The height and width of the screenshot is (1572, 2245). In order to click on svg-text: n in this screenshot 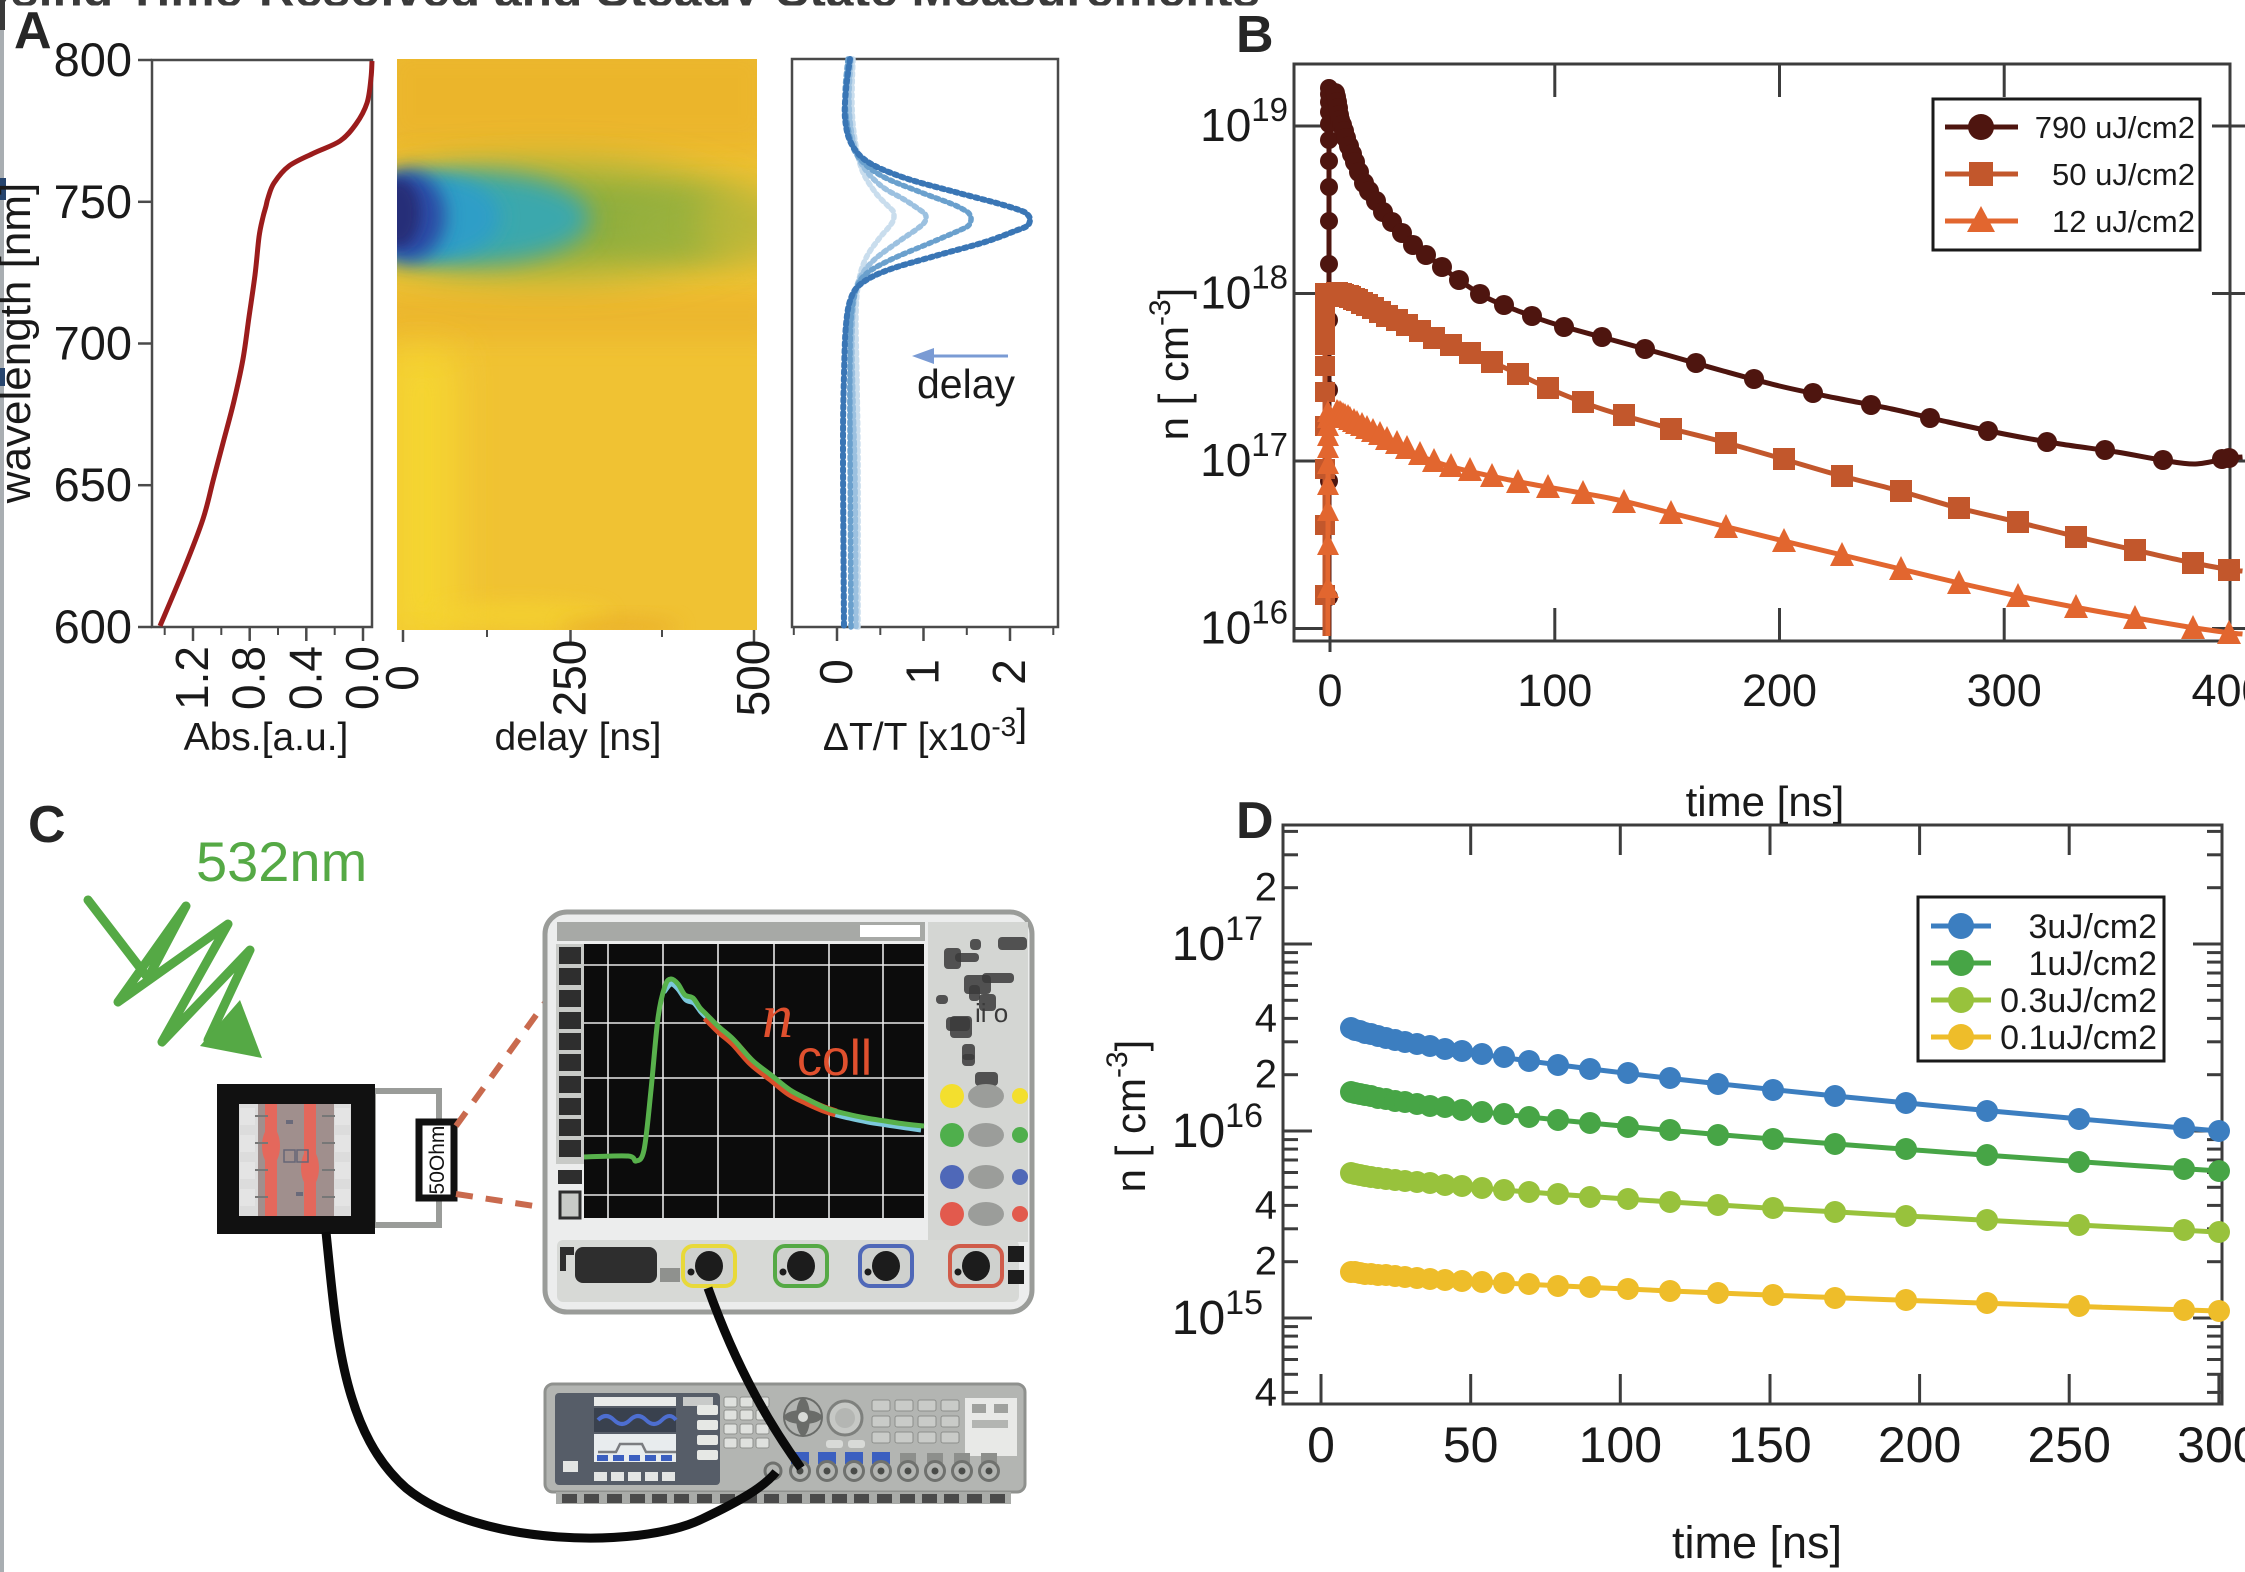, I will do `click(777, 1017)`.